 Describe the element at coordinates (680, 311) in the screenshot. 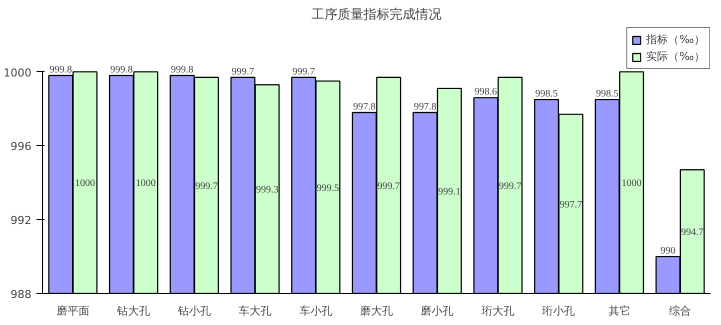

I see `x-tick-label: 综合` at that location.